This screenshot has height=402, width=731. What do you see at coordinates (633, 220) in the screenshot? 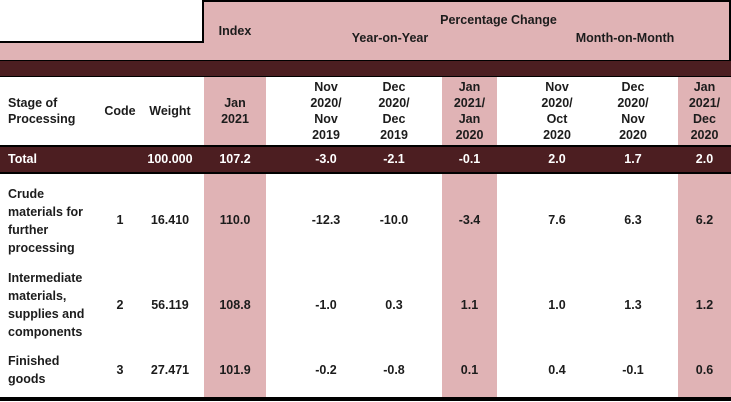
I see `cell-mom-dec: 6.3` at bounding box center [633, 220].